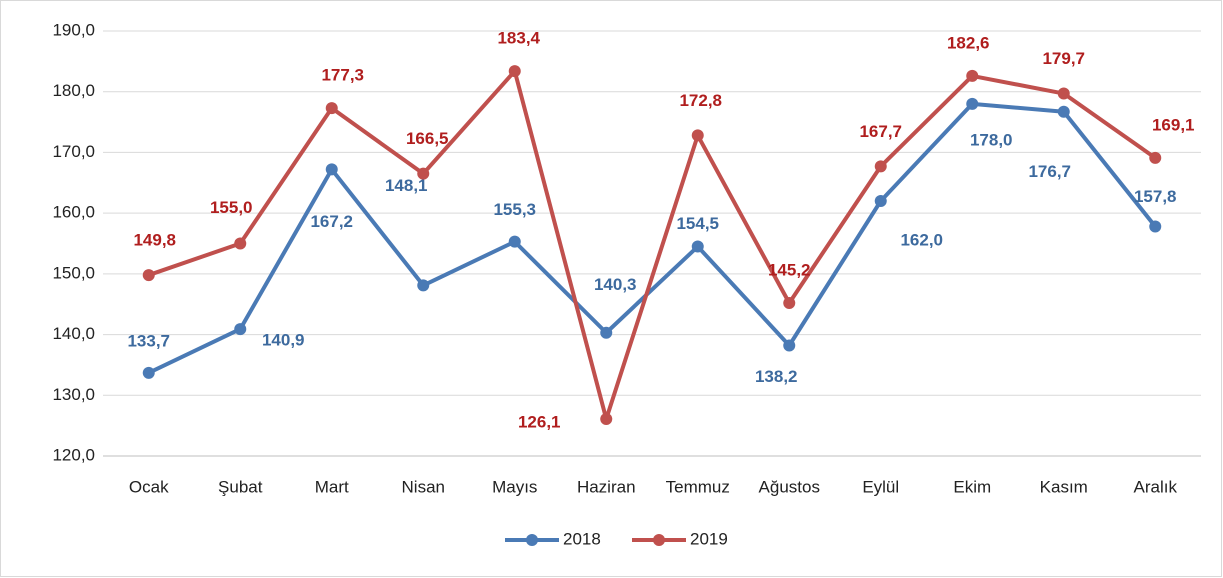 This screenshot has width=1223, height=578. Describe the element at coordinates (789, 486) in the screenshot. I see `x-tick-label: Ağustos` at that location.